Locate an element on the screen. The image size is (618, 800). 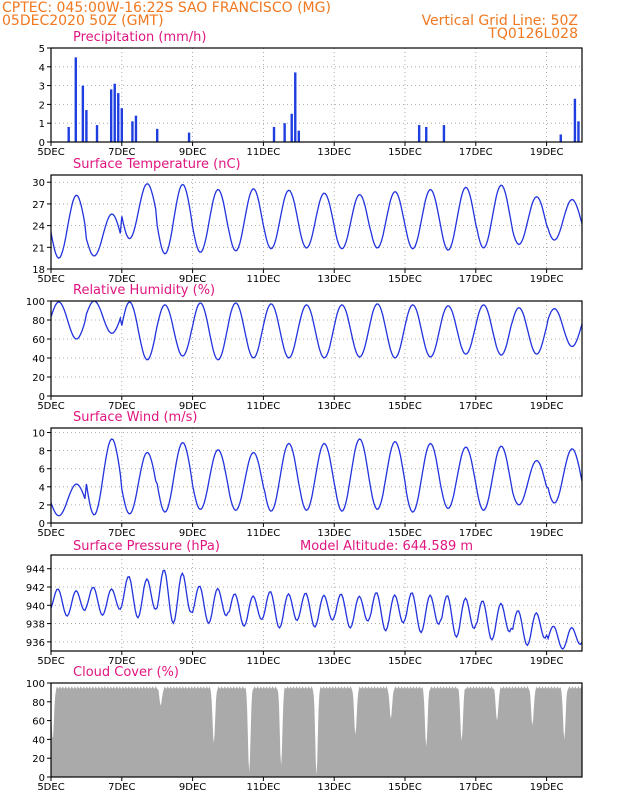
y-tick-label: 30 is located at coordinates (38, 183).